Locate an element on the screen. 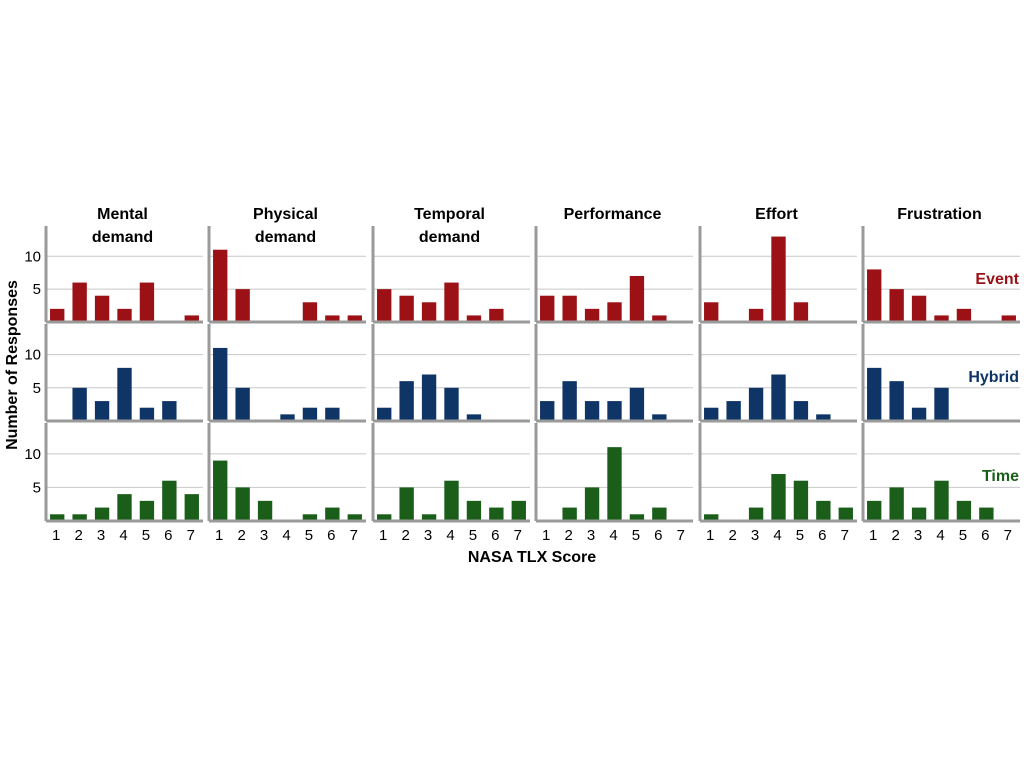 The width and height of the screenshot is (1024, 768). y-tick-label: 5 is located at coordinates (37, 289).